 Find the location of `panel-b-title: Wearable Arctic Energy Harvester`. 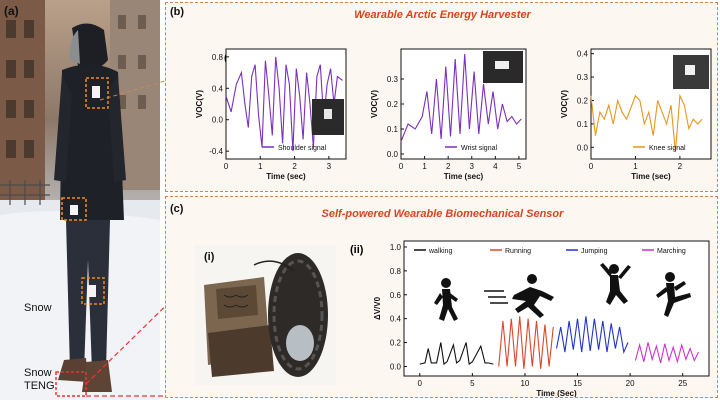

panel-b-title: Wearable Arctic Energy Harvester is located at coordinates (442, 15).